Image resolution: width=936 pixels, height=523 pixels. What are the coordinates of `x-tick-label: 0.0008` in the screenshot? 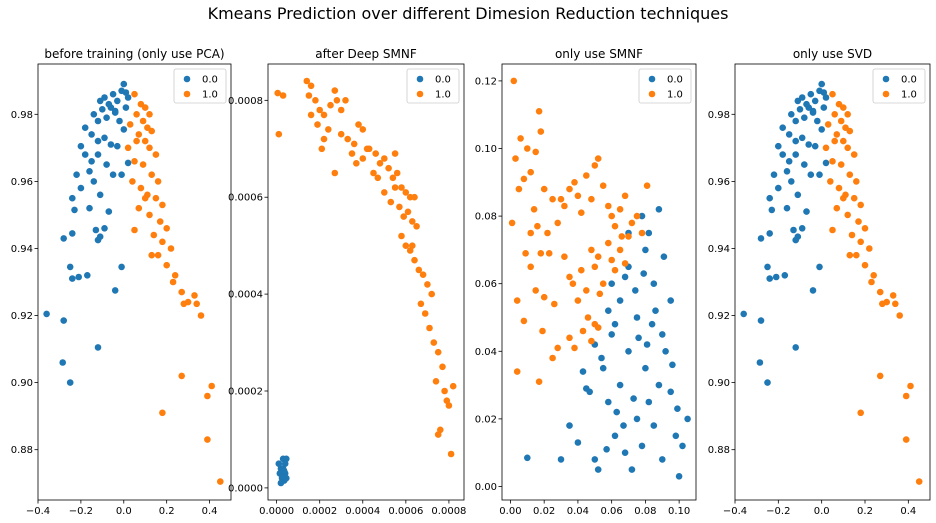 It's located at (448, 511).